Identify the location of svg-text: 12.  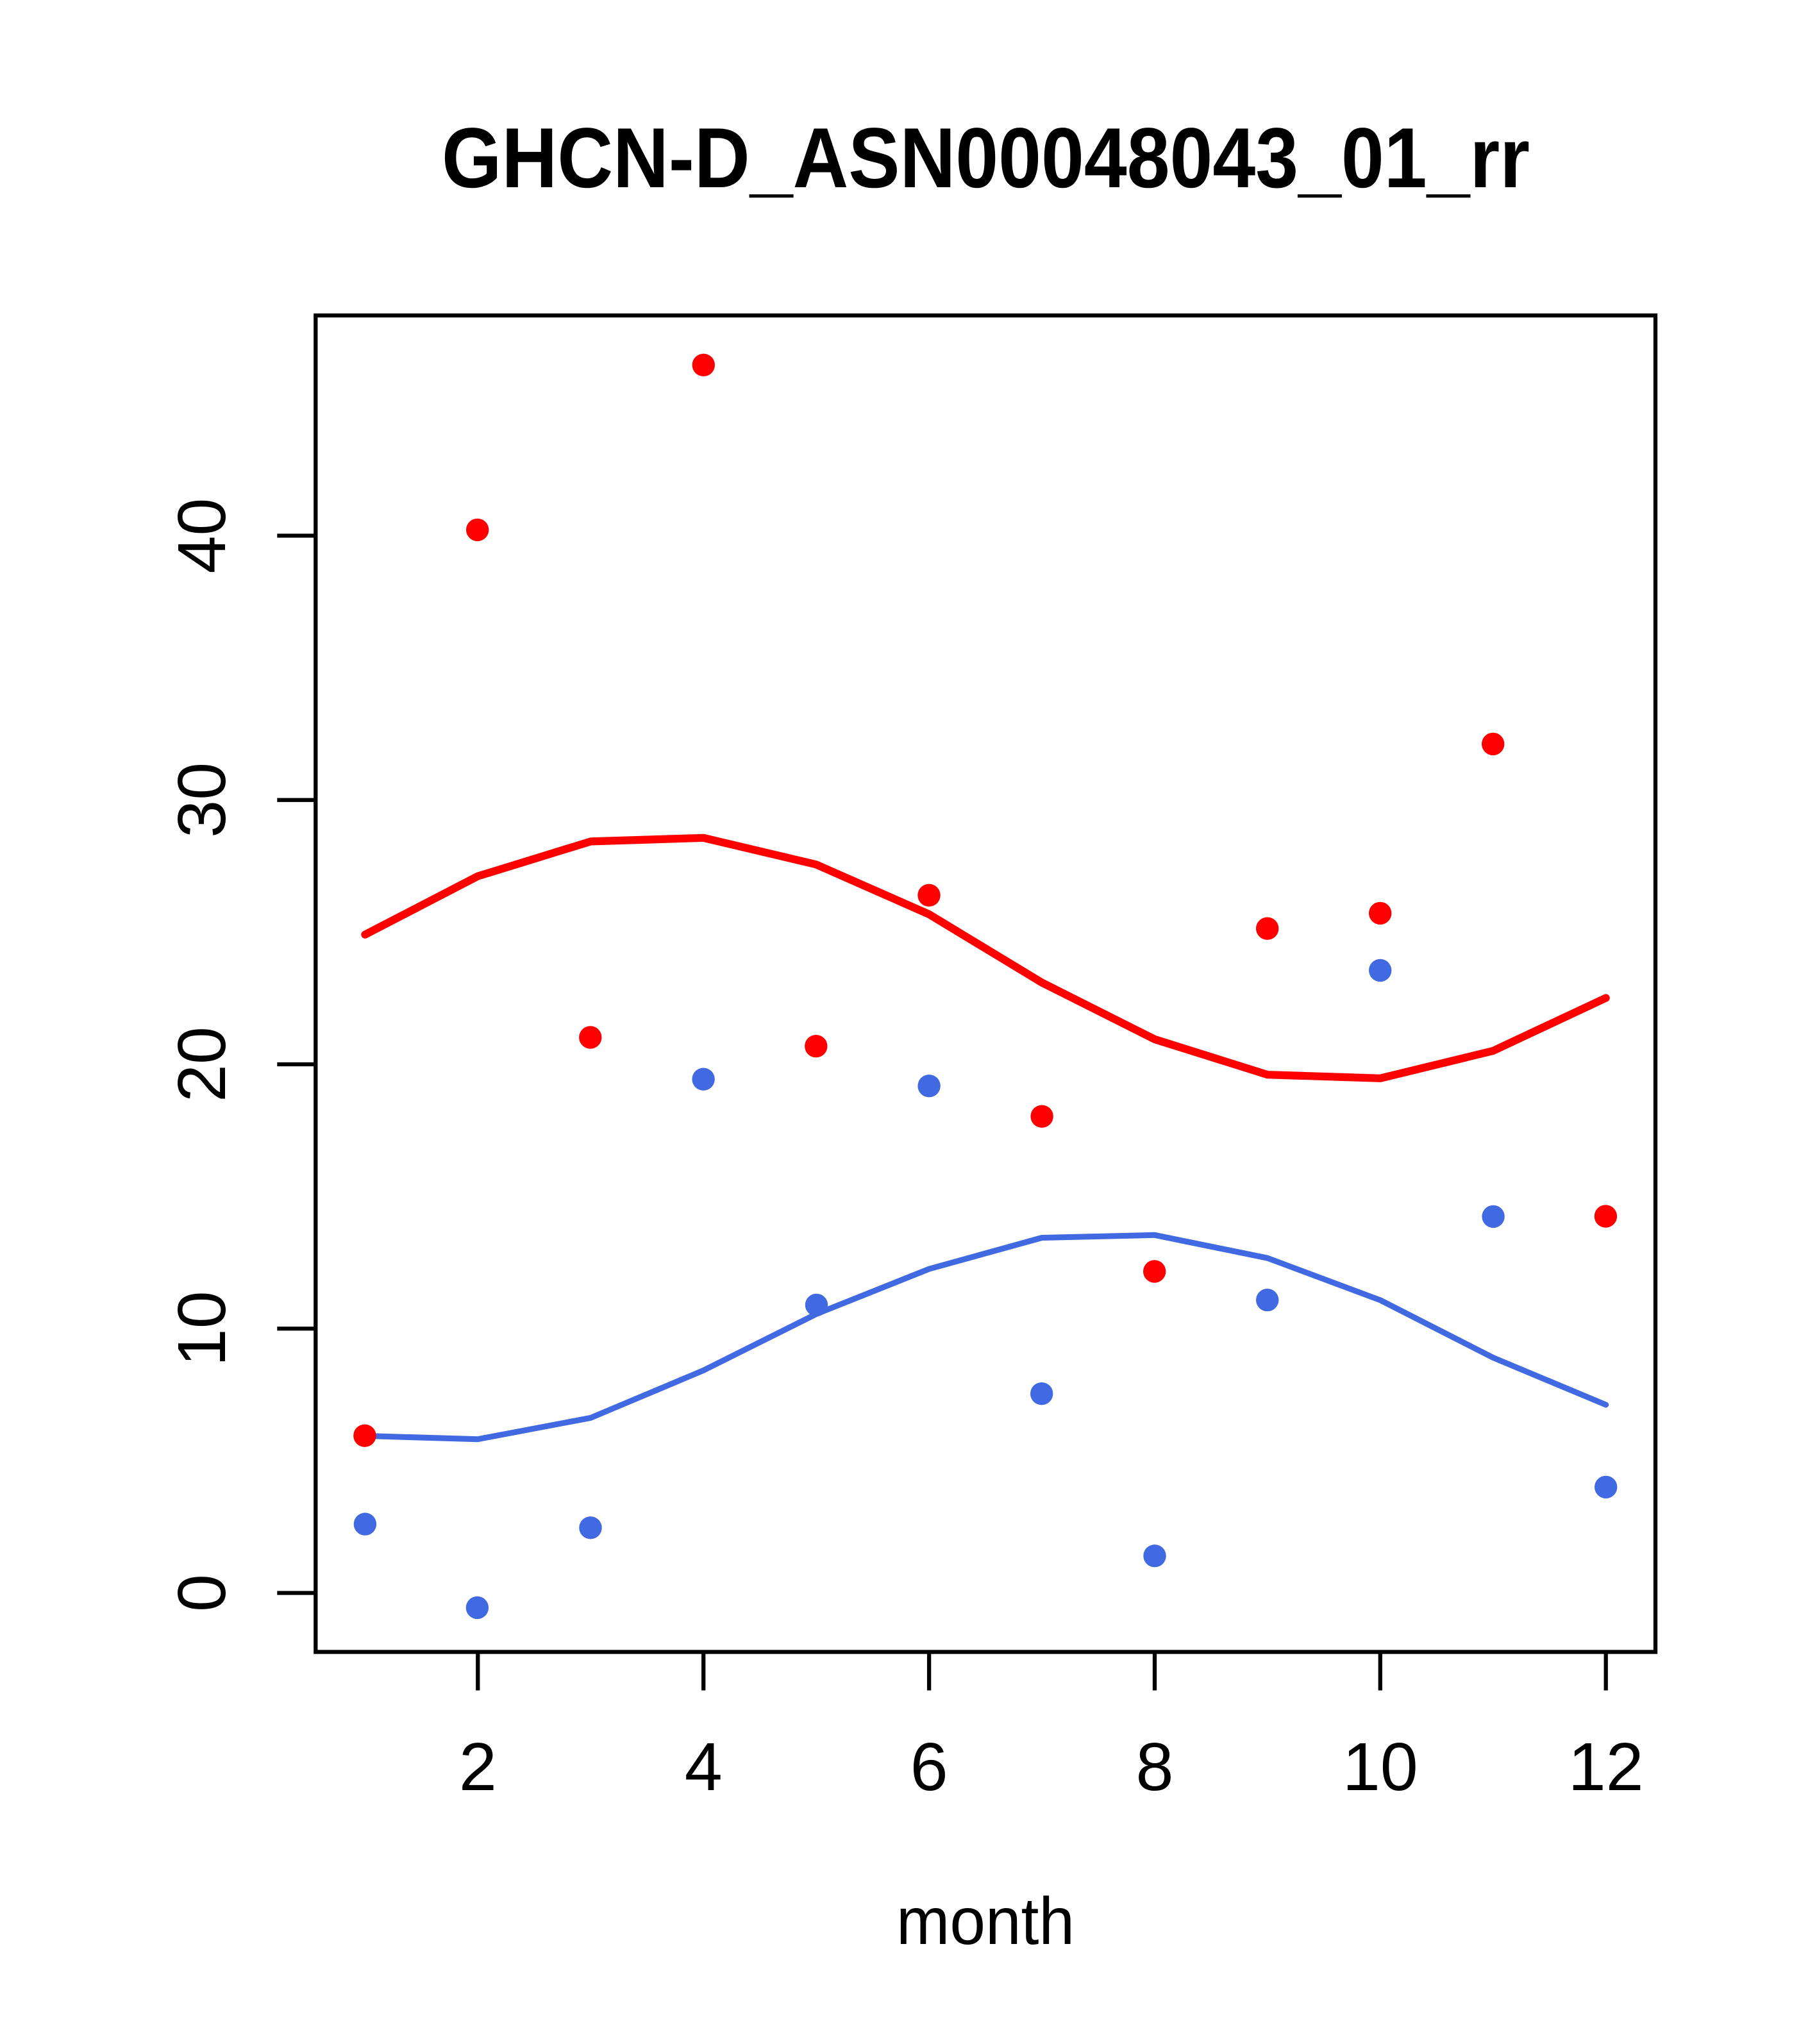
(1606, 1767).